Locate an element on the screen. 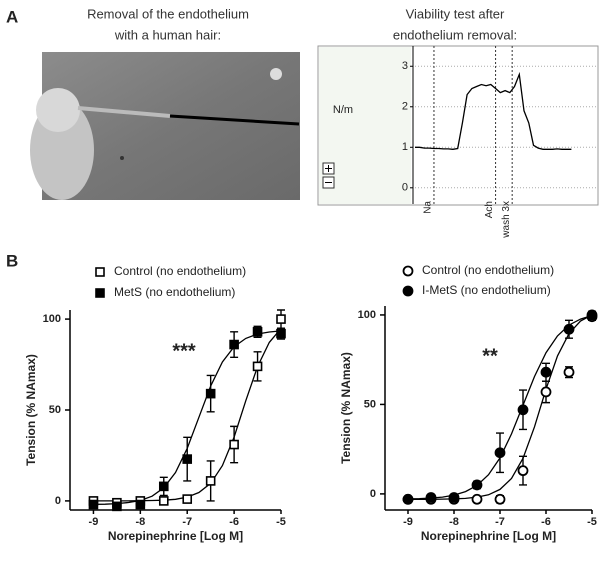 Image resolution: width=600 pixels, height=573 pixels. zoom-in-icon is located at coordinates (328, 168).